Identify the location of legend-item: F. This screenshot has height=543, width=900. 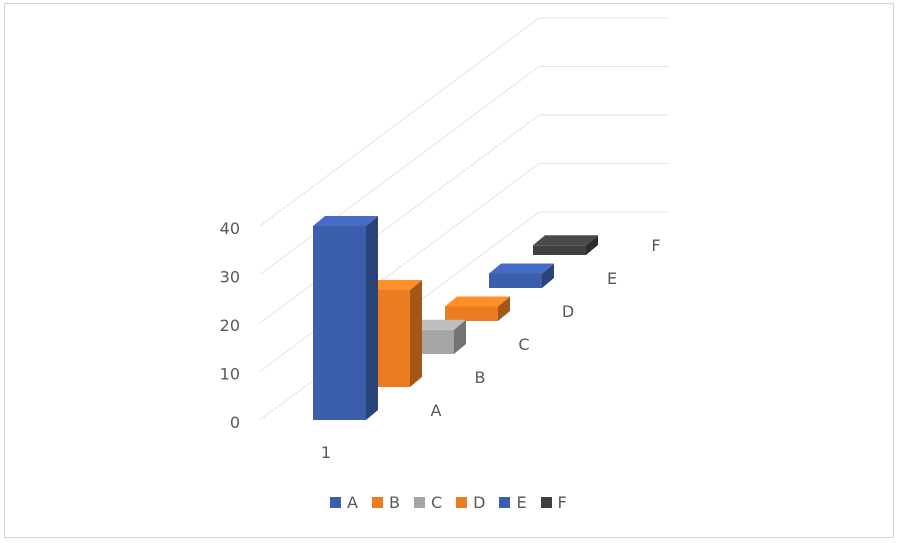
(553, 502).